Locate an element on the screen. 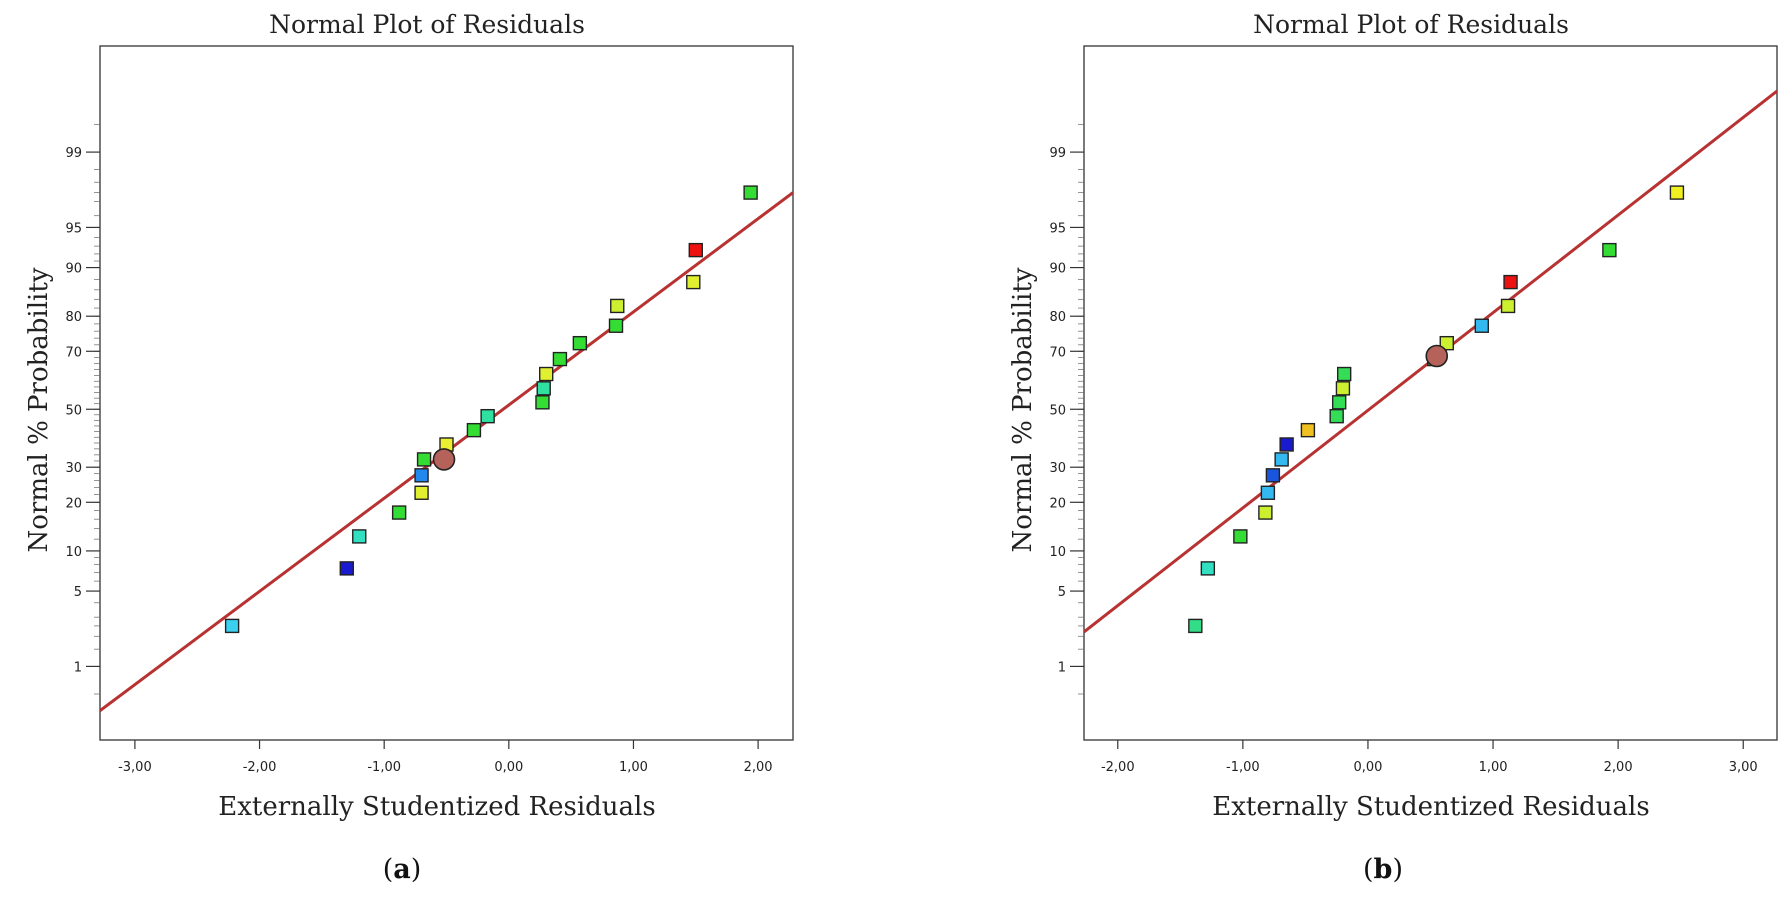 The image size is (1788, 904). y-tick-label-a: 5 is located at coordinates (78, 592).